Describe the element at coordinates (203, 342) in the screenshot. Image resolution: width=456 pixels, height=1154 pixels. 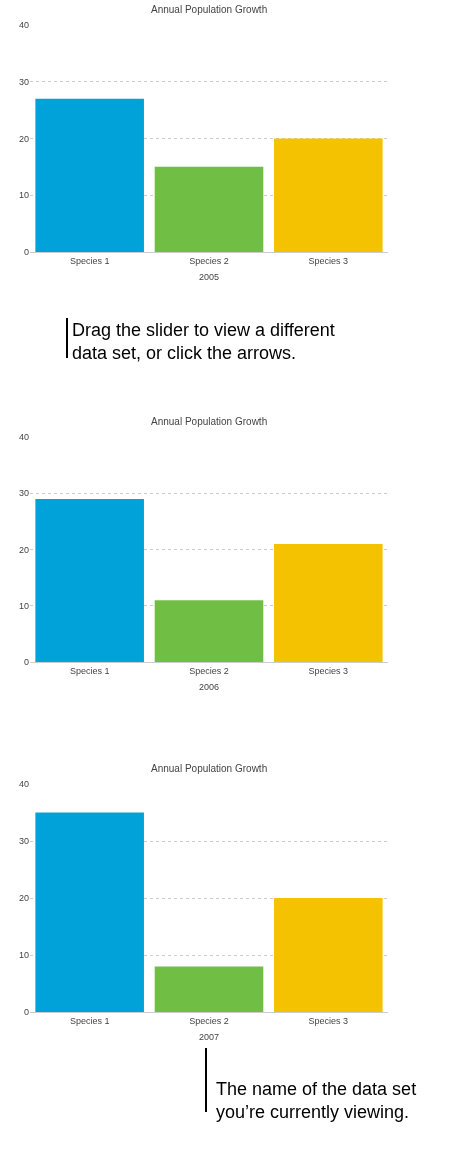
I see `text: Drag the slider to view a different data set, or click the arrows.` at that location.